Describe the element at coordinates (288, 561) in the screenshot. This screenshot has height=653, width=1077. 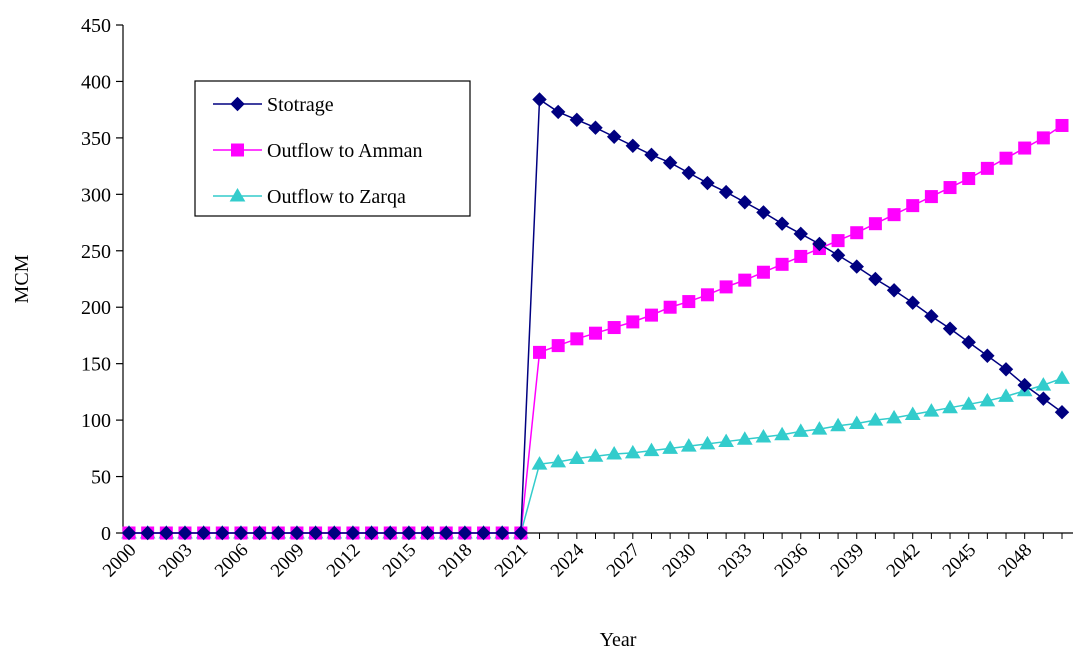
I see `x-tick-label: 2009` at that location.